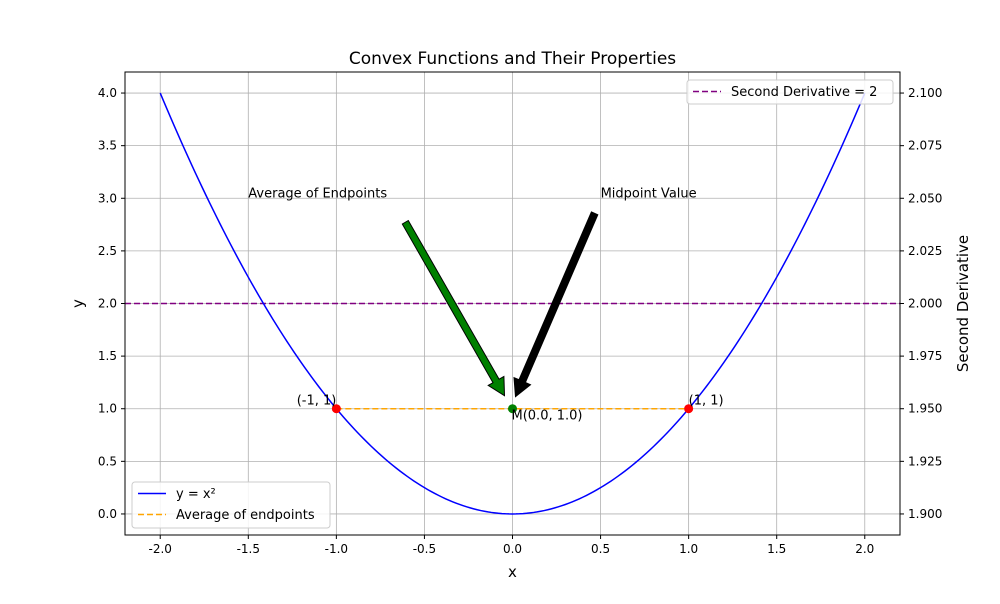 This screenshot has width=1000, height=604. What do you see at coordinates (925, 356) in the screenshot?
I see `y2-tick-label: 1.975` at bounding box center [925, 356].